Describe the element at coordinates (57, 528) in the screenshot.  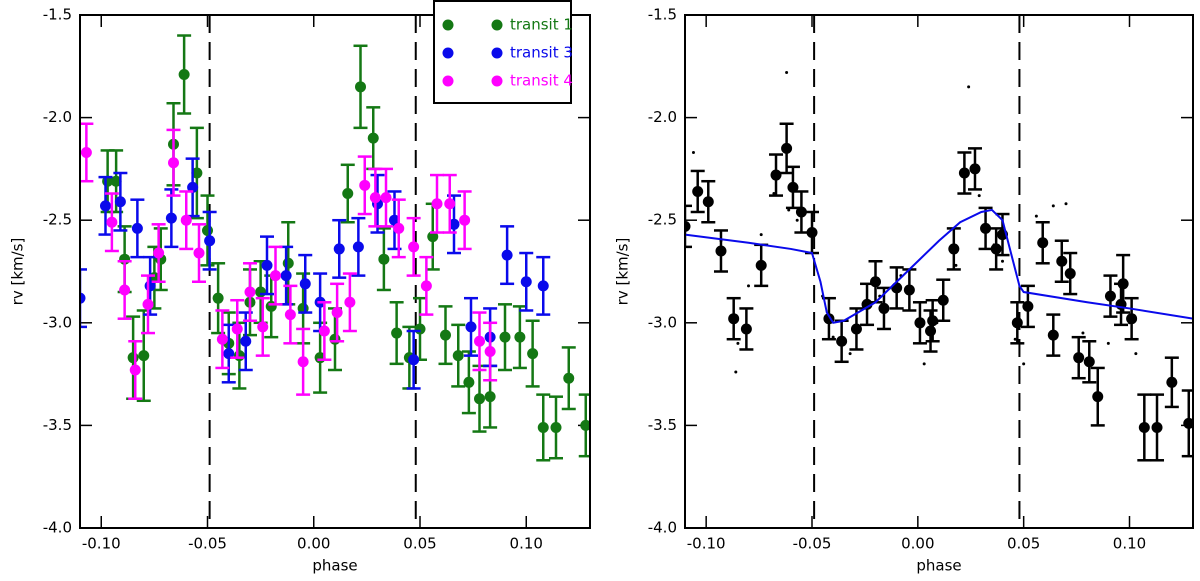
I see `y-tick-label: -4.0` at that location.